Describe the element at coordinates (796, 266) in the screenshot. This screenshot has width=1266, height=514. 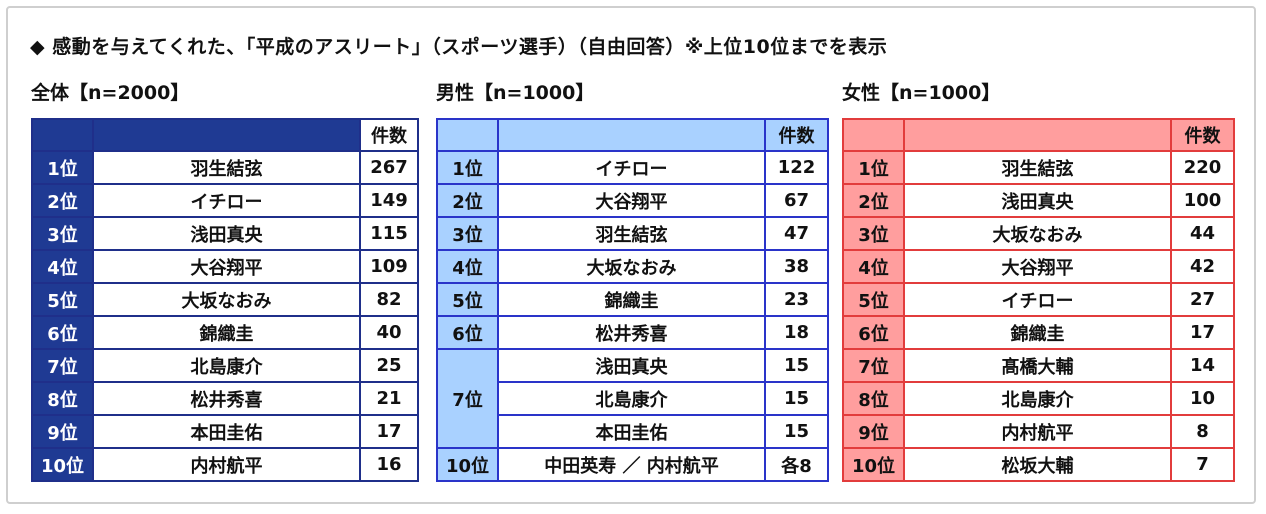
I see `count-cell: 38` at that location.